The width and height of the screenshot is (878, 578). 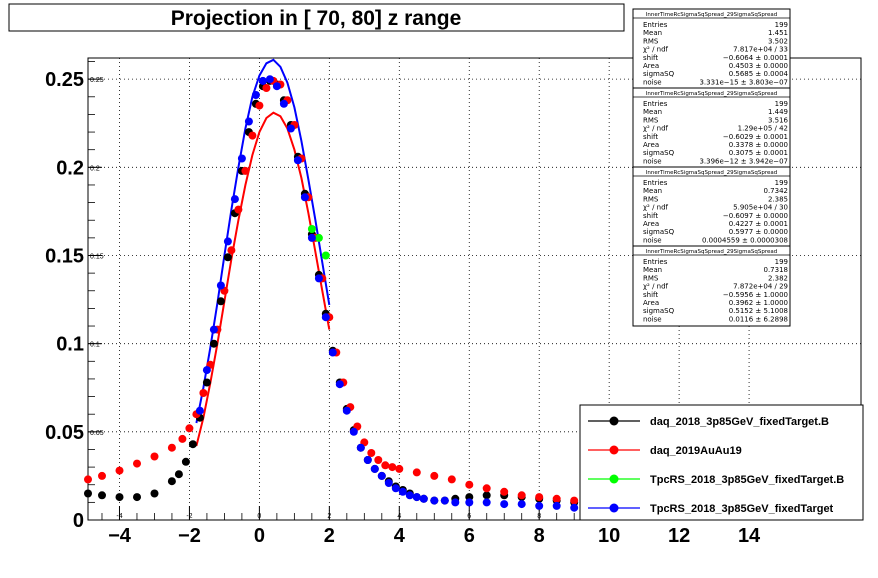 I want to click on x-inner-label: -2, so click(x=189, y=516).